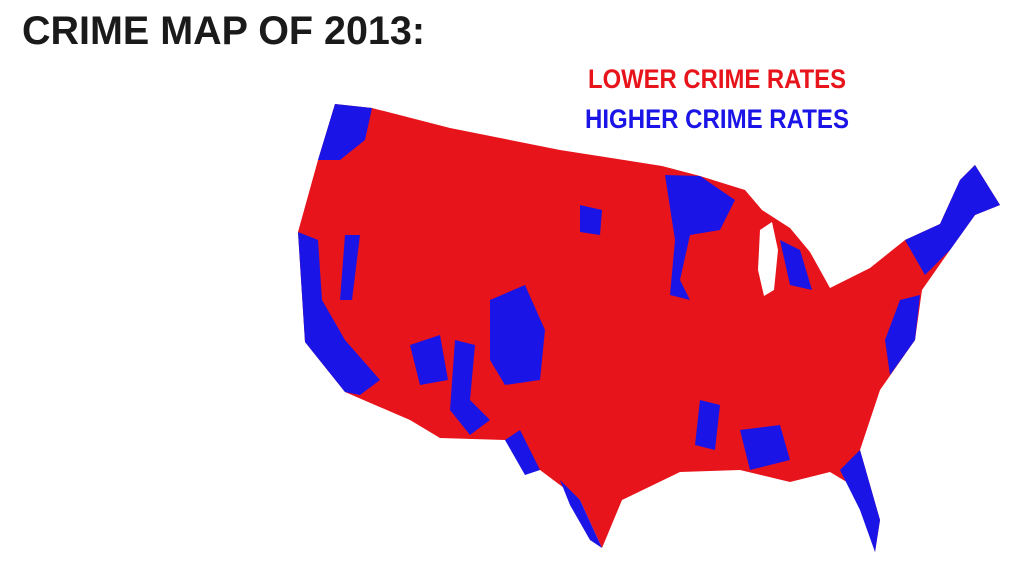 Image resolution: width=1024 pixels, height=567 pixels. Describe the element at coordinates (717, 79) in the screenshot. I see `legend-label: LOWER CRIME RATES` at that location.